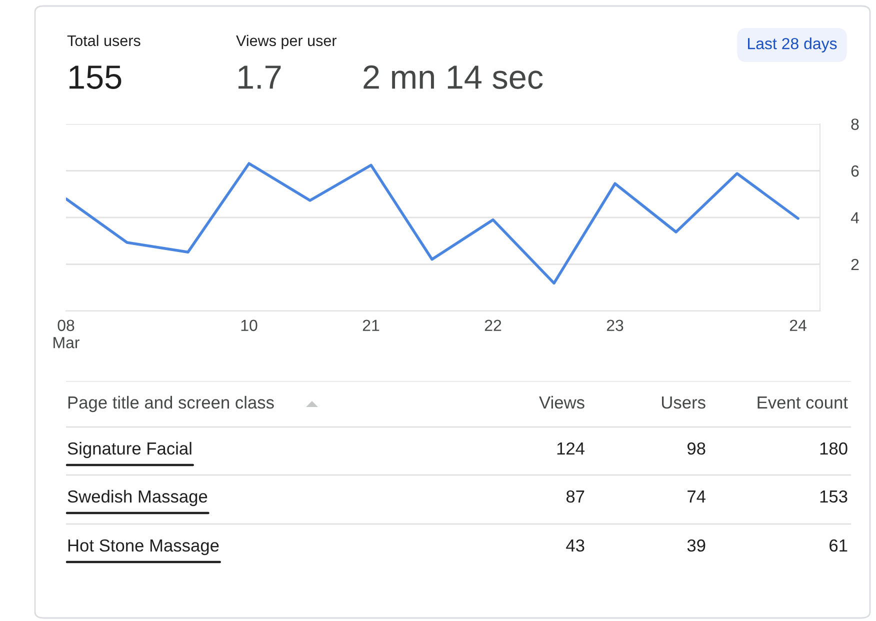 Image resolution: width=876 pixels, height=621 pixels. Describe the element at coordinates (855, 264) in the screenshot. I see `y-tick-label: 2` at that location.